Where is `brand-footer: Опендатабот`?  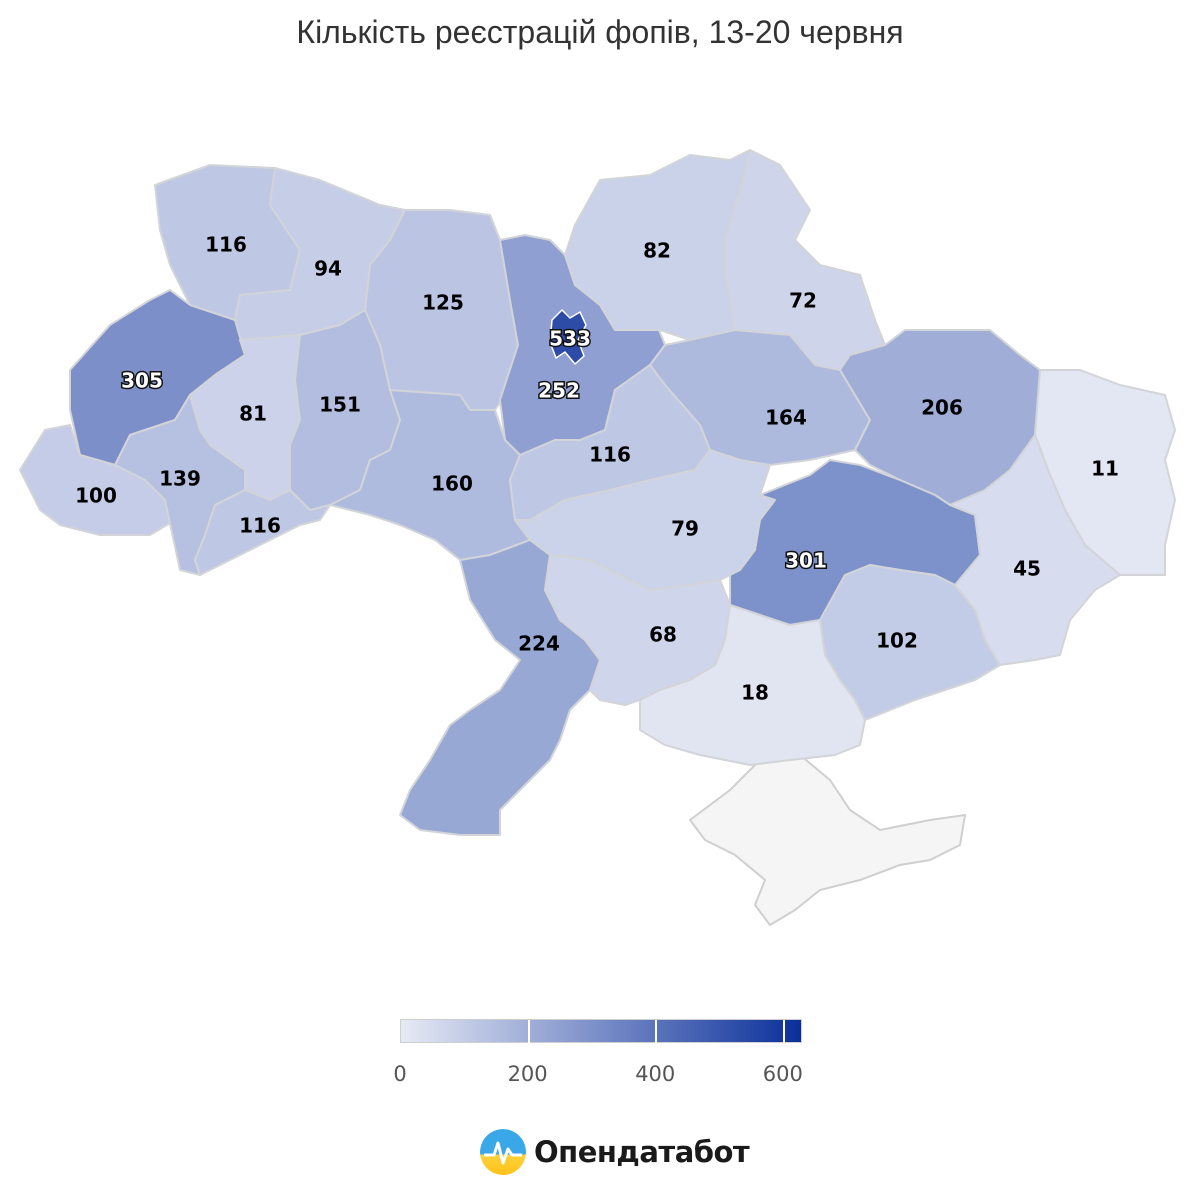
brand-footer: Опендатабот is located at coordinates (615, 1152).